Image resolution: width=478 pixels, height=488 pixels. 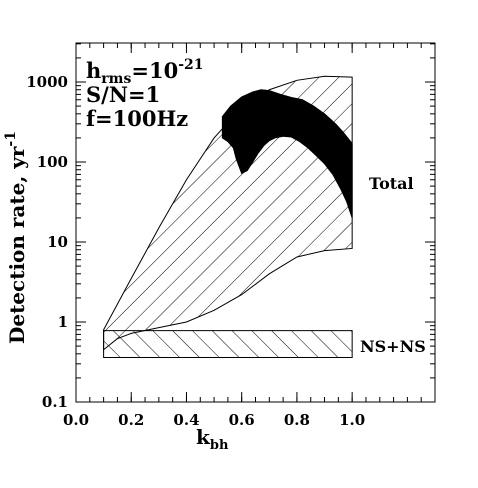 What do you see at coordinates (393, 346) in the screenshot?
I see `ns-ns-label: NS+NS` at bounding box center [393, 346].